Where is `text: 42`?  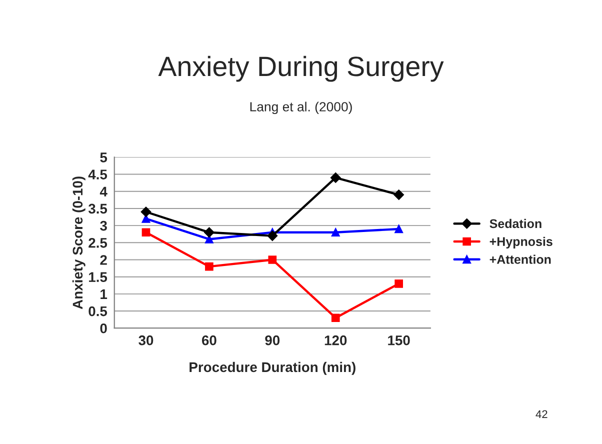
text: 42 is located at coordinates (542, 414).